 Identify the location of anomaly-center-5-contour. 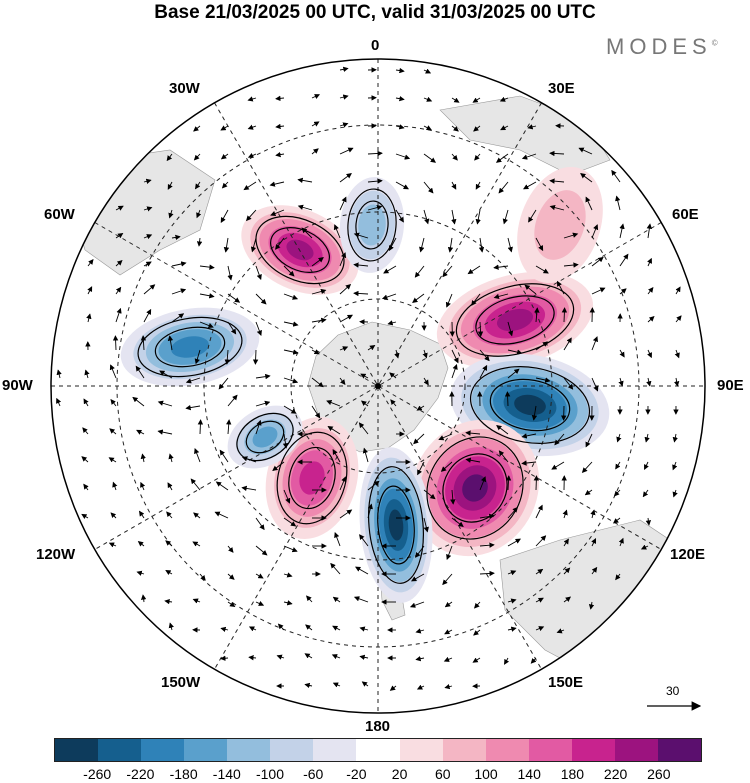
(475, 488).